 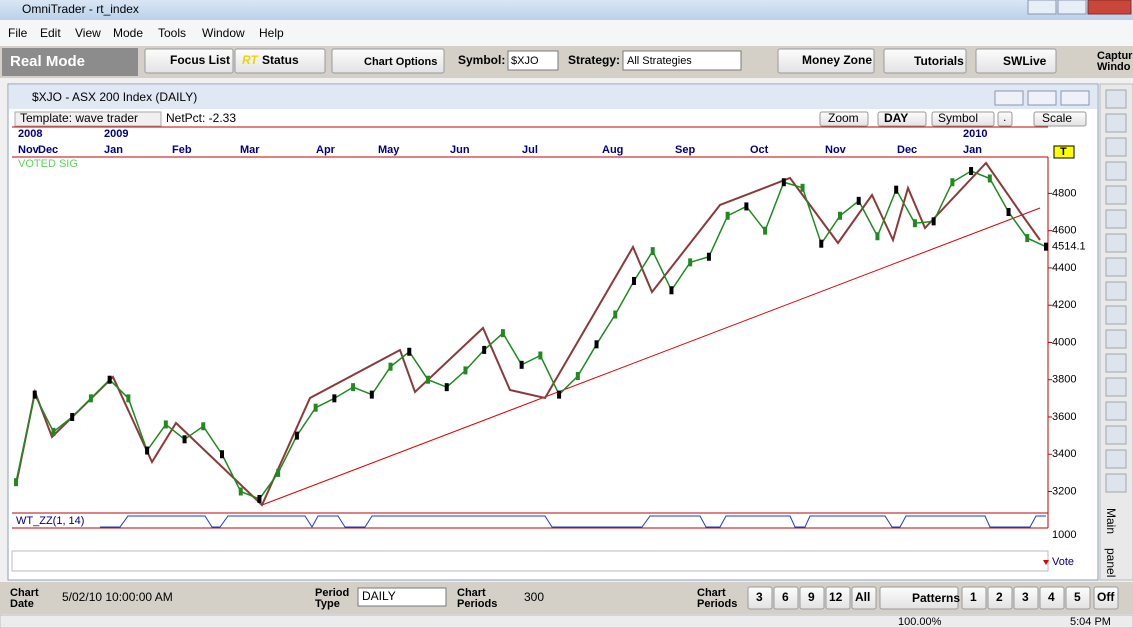 What do you see at coordinates (1042, 7) in the screenshot?
I see `min-button` at bounding box center [1042, 7].